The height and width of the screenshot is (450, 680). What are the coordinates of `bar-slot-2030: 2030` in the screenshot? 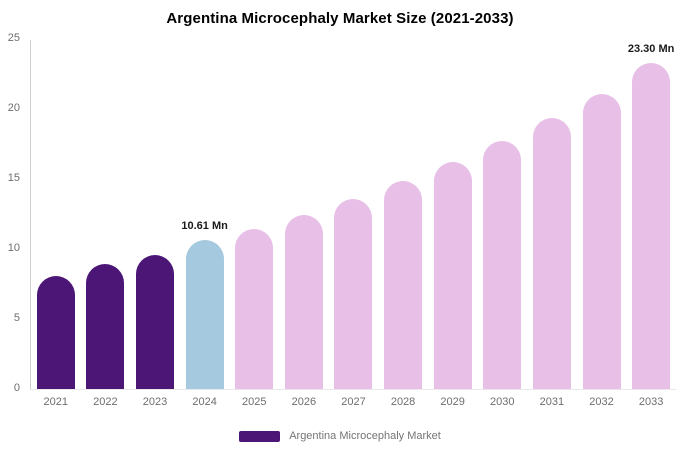 It's located at (502, 224).